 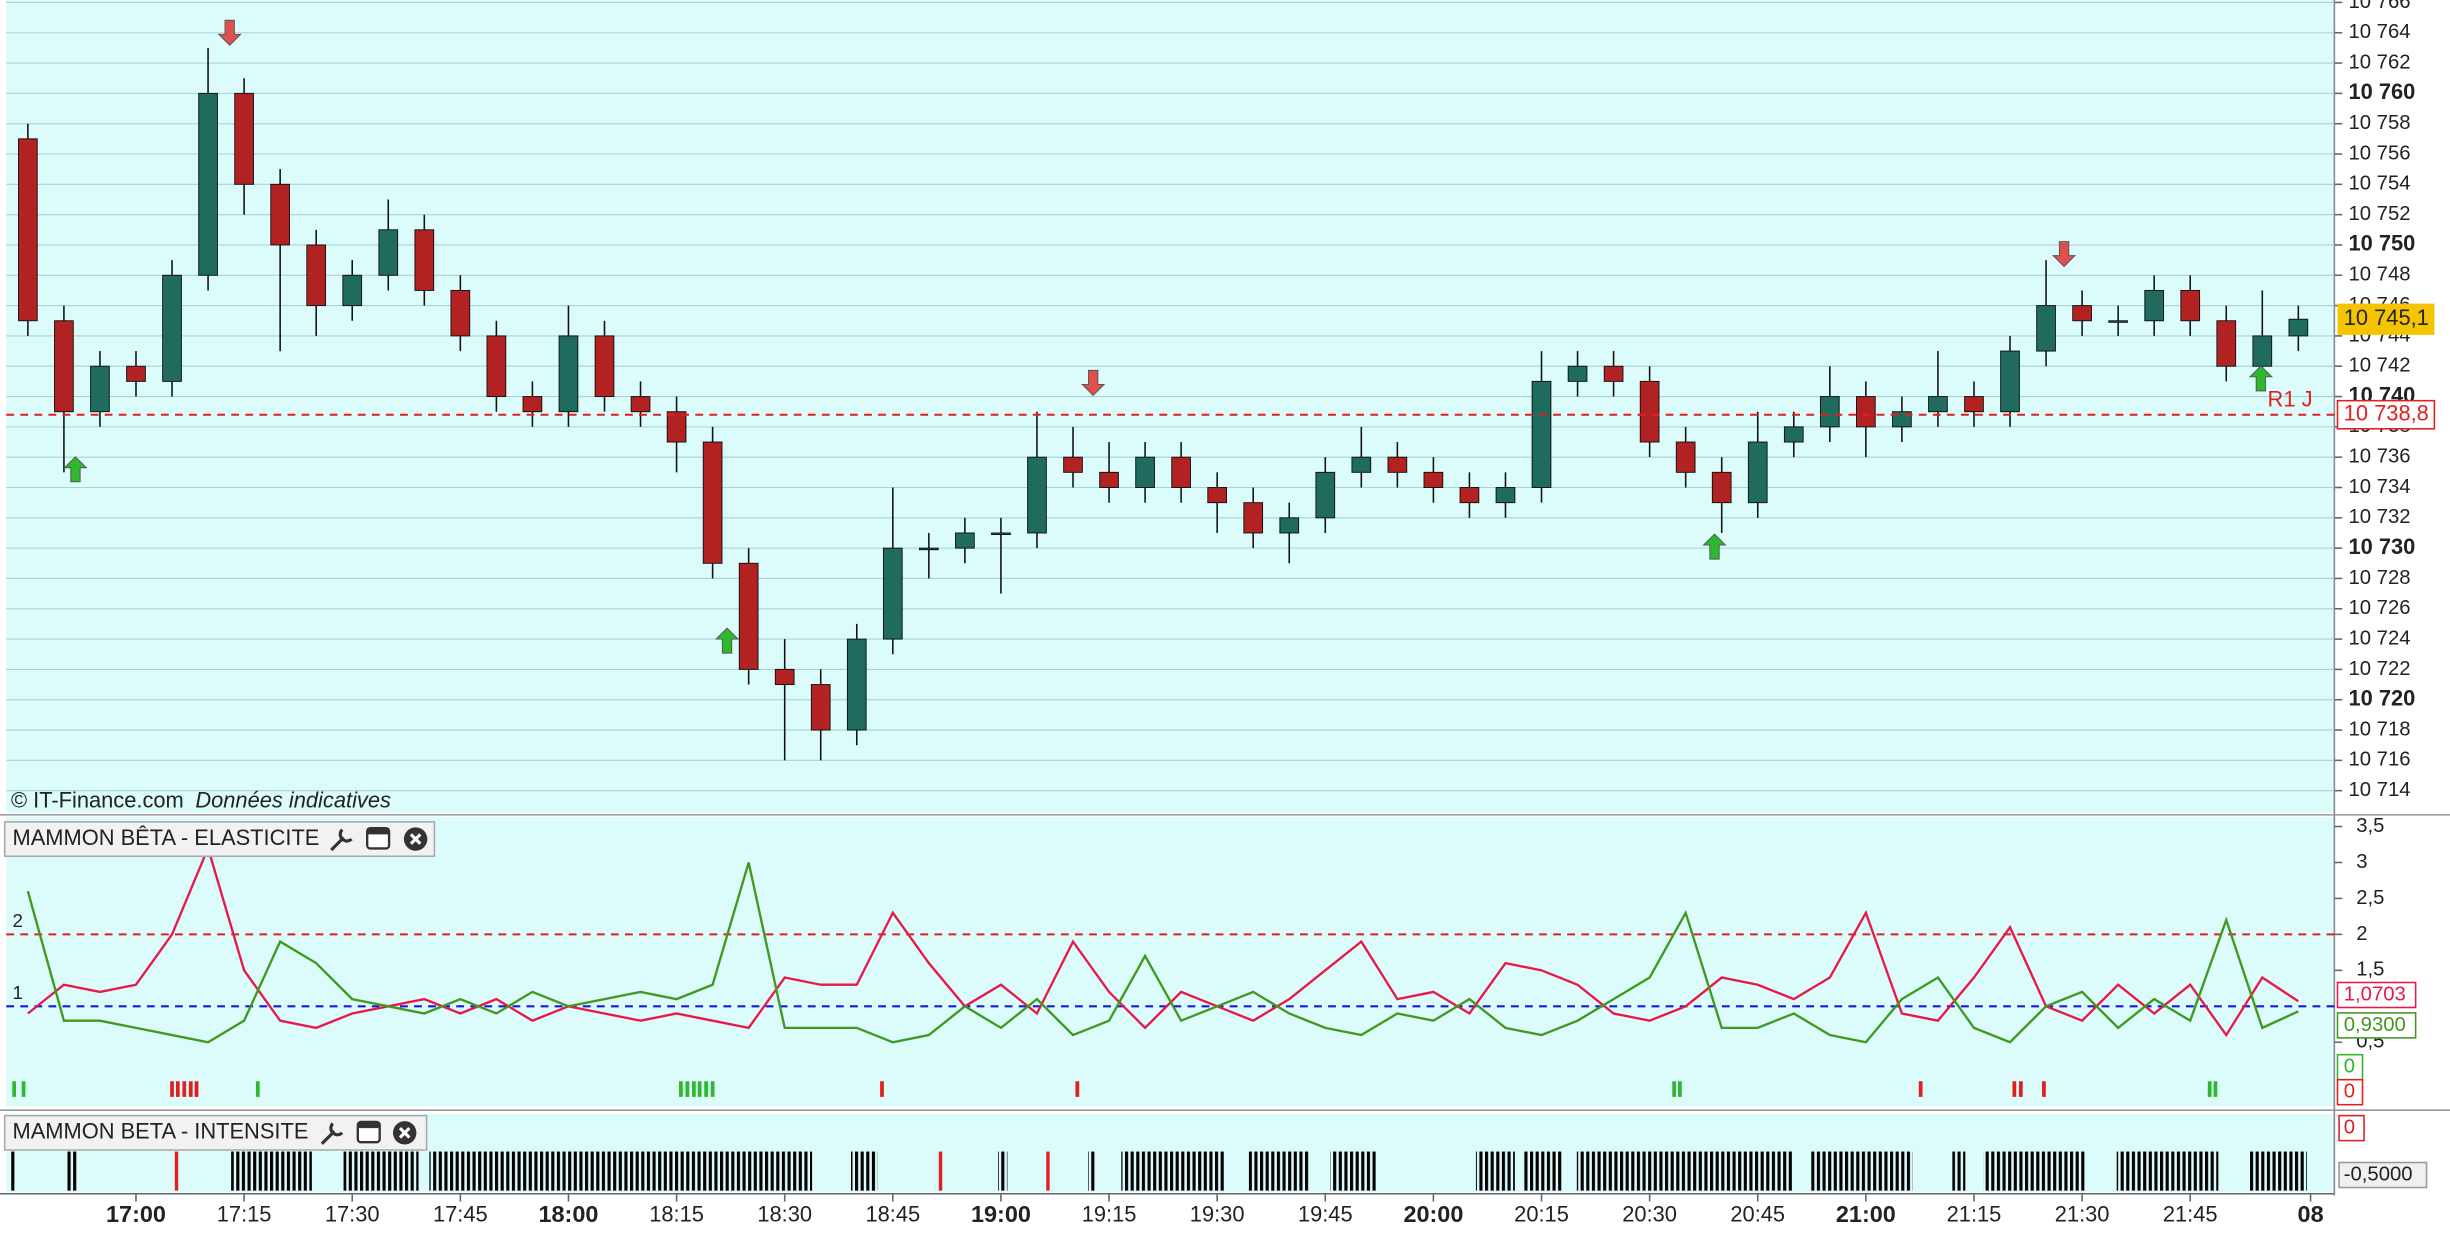 I want to click on y-tick-label: 10 736, so click(x=2379, y=457).